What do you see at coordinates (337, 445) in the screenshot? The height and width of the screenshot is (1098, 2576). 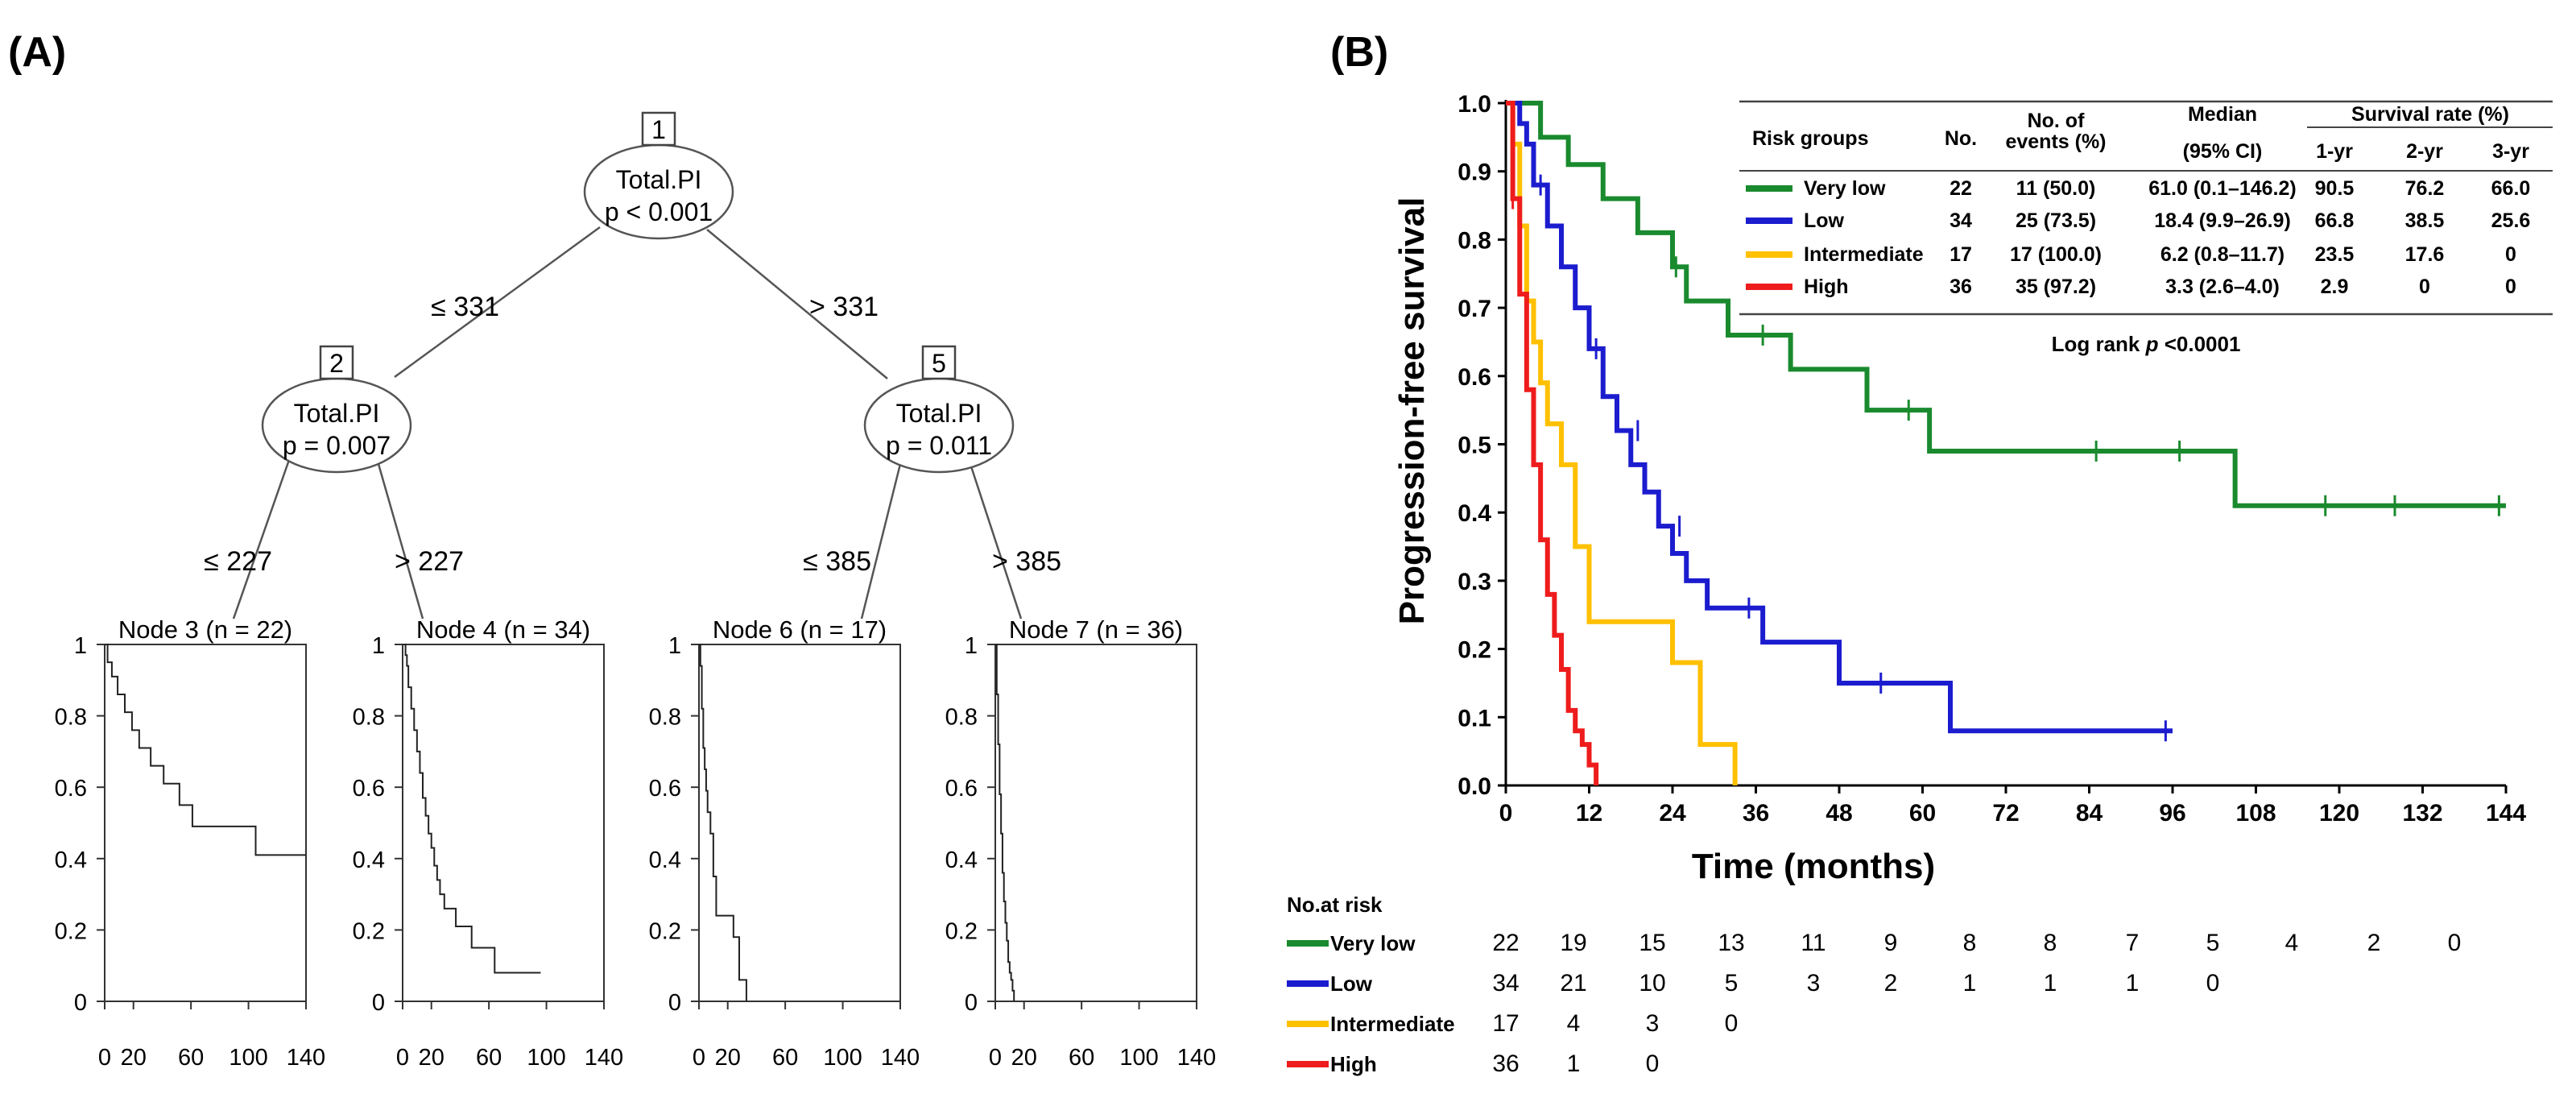 I see `node-p-value: p = 0.007` at bounding box center [337, 445].